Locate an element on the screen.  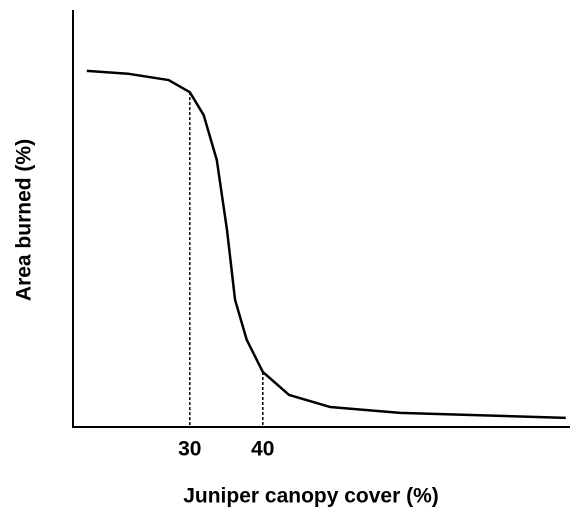
x-tick-label: 40 is located at coordinates (262, 449).